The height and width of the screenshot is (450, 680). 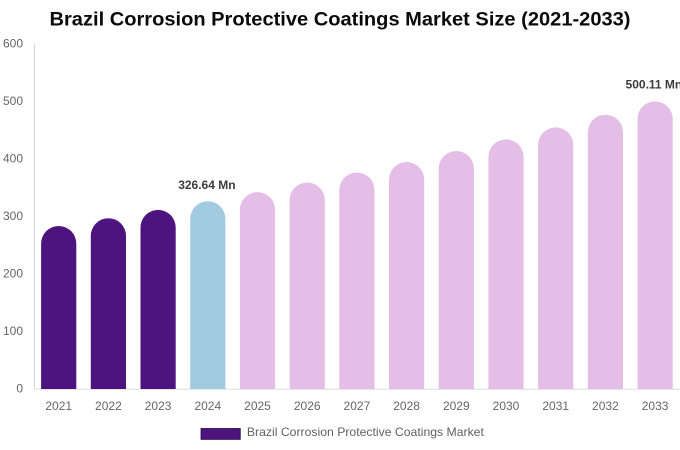 What do you see at coordinates (456, 406) in the screenshot?
I see `svg-text: 2029` at bounding box center [456, 406].